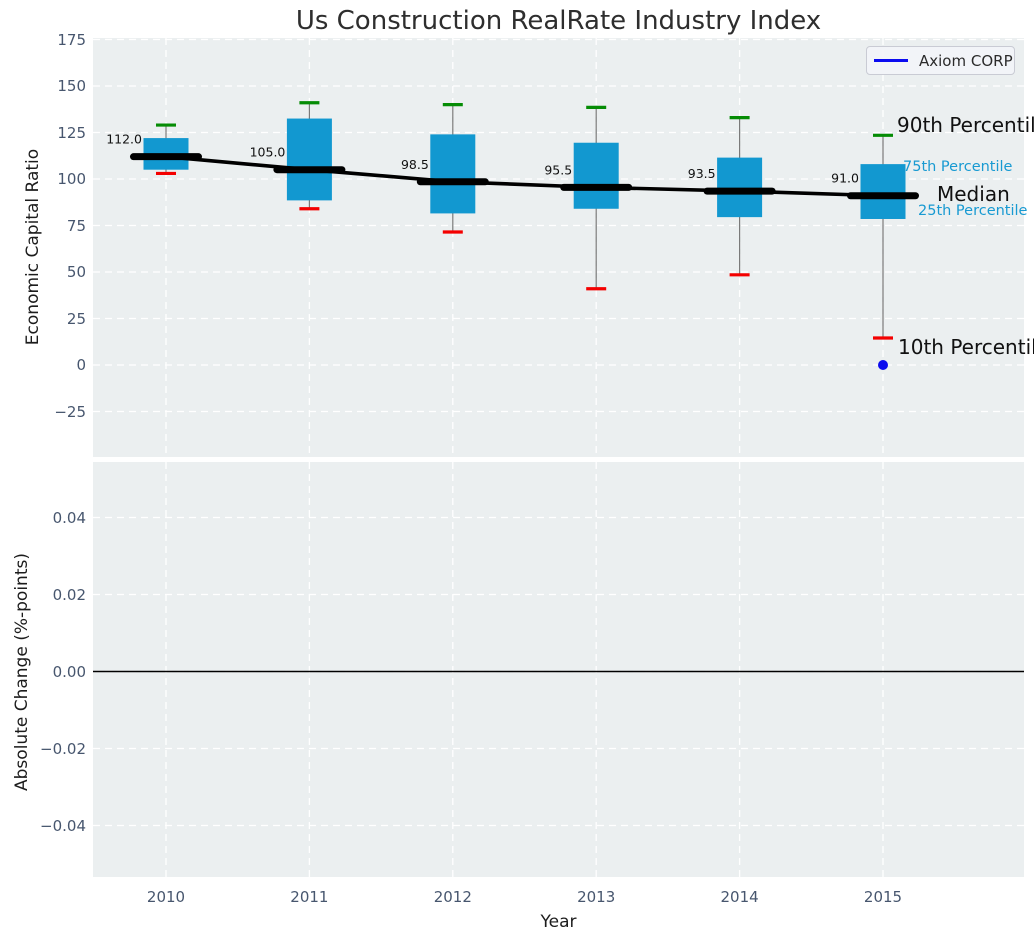  Describe the element at coordinates (973, 194) in the screenshot. I see `annotation-median: Median` at that location.